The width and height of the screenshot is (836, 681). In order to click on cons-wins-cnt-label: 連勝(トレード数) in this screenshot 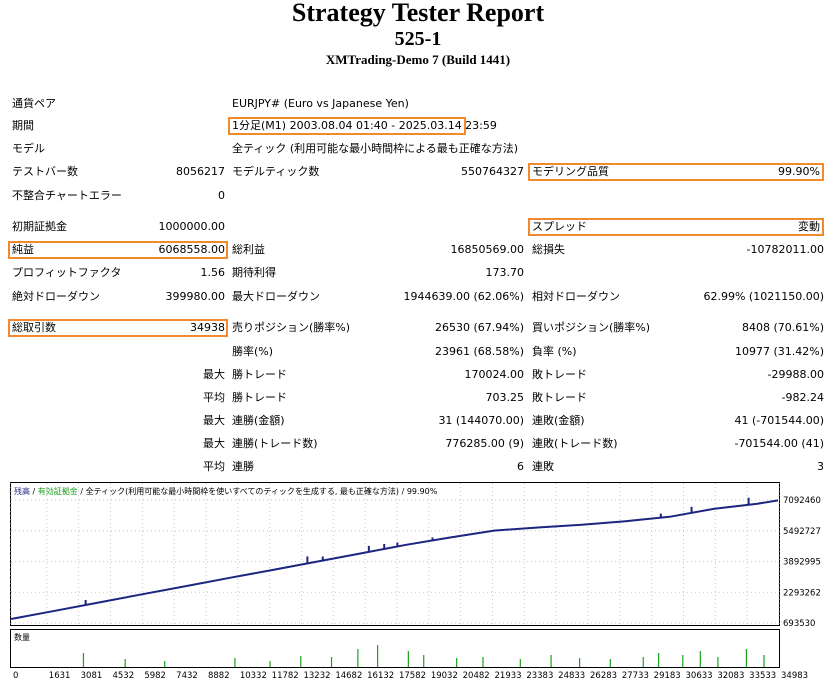, I will do `click(275, 443)`.